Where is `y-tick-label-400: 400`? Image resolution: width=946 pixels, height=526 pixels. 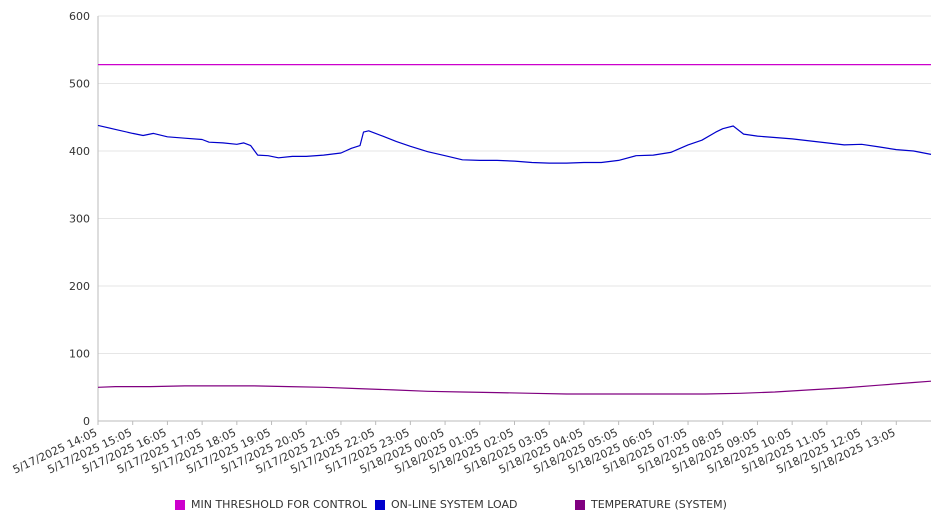 y-tick-label-400: 400 is located at coordinates (79, 151).